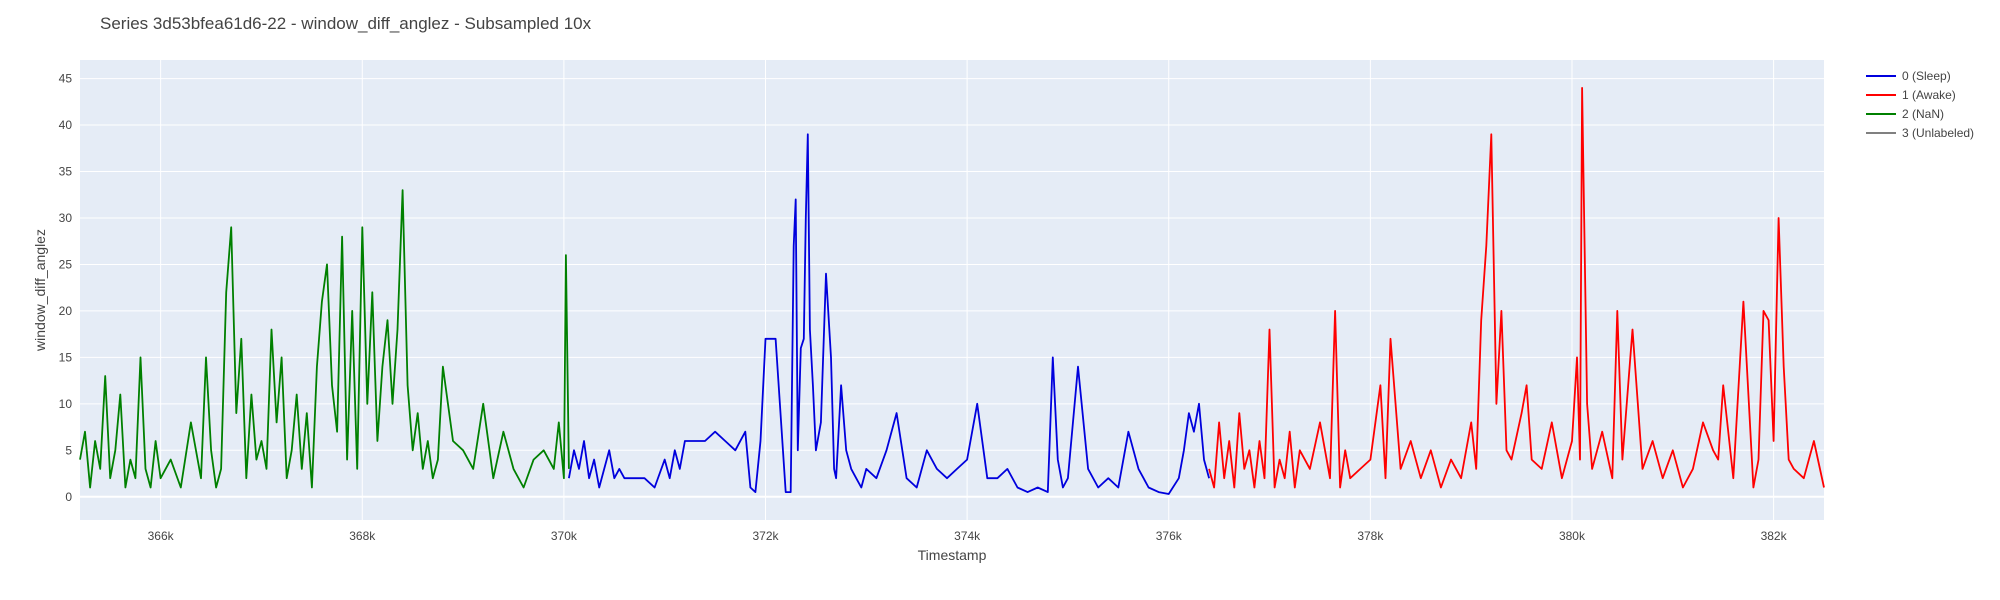 This screenshot has width=2000, height=600. I want to click on x-tick-labels: 366k 368k 370k 372k 374k 376k 378k 380k 382k, so click(968, 536).